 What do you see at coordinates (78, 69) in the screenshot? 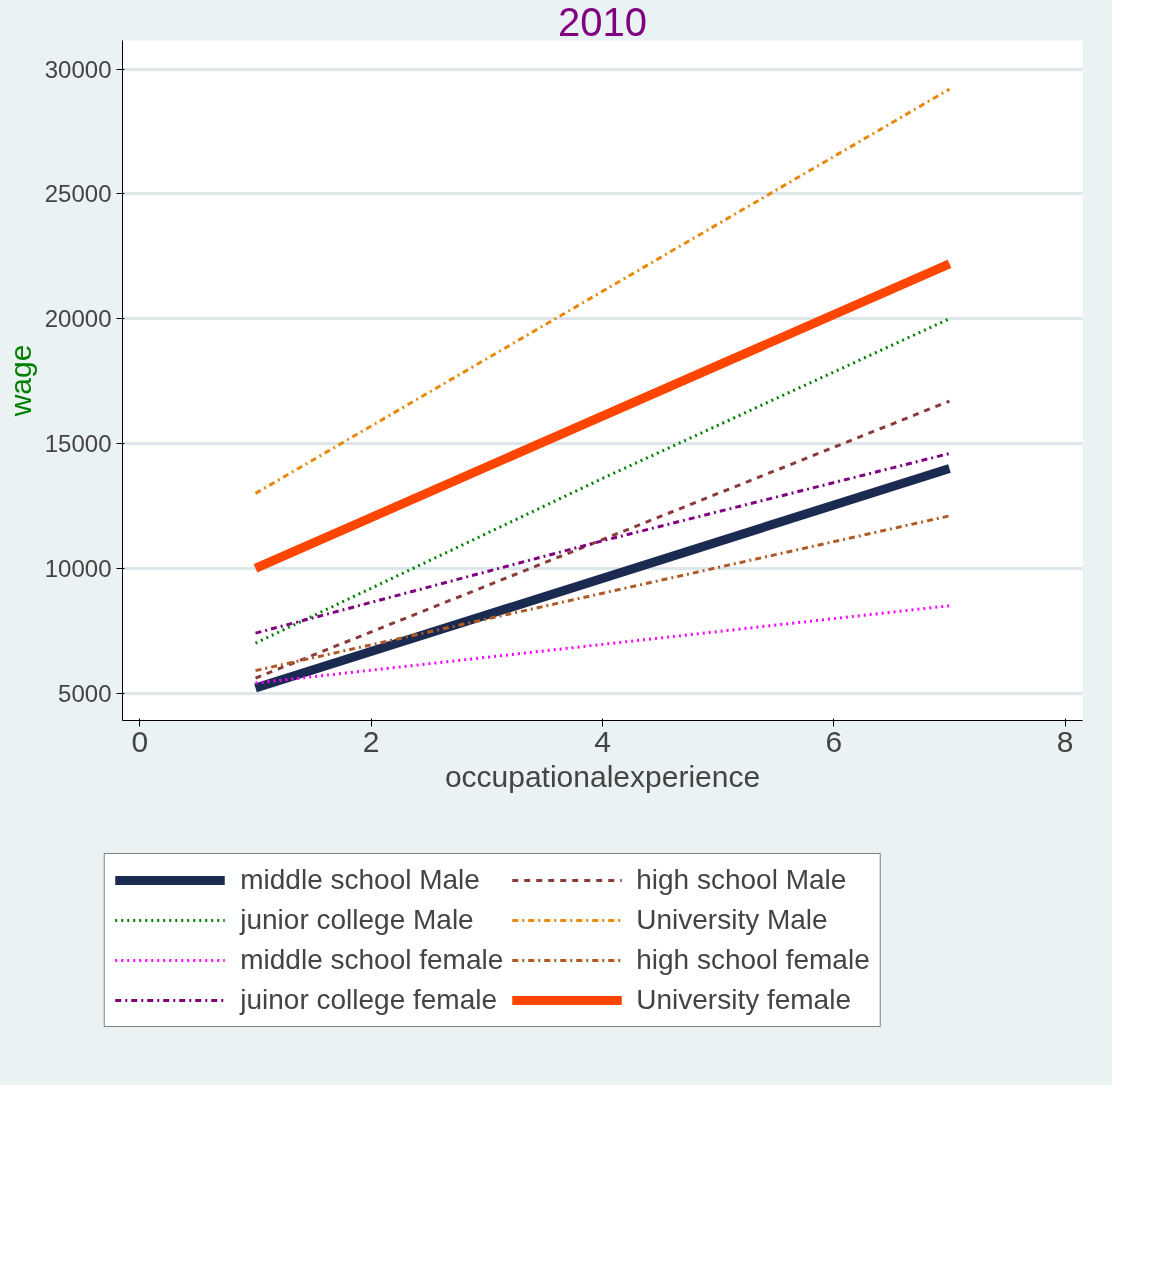
I see `y-tick-label: 30000` at bounding box center [78, 69].